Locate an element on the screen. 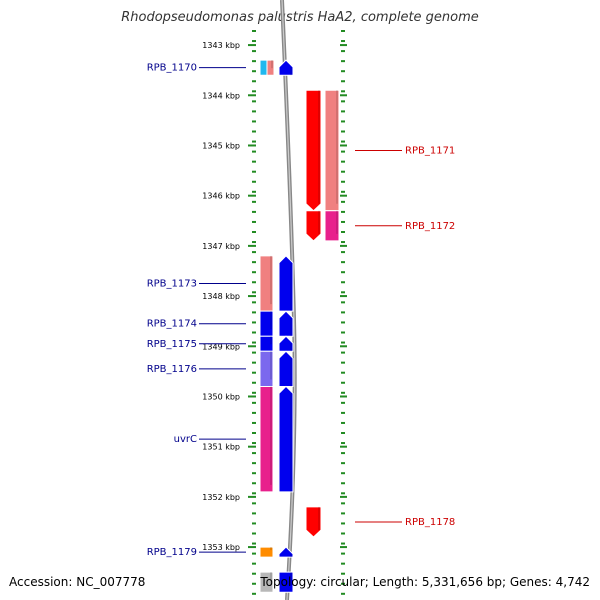 This screenshot has height=600, width=600. tick-label: 1350 kbp is located at coordinates (221, 396).